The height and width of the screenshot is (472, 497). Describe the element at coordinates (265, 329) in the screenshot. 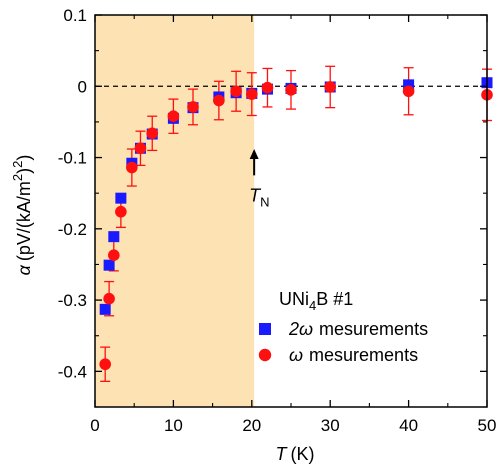

I see `legend-marker-square` at that location.